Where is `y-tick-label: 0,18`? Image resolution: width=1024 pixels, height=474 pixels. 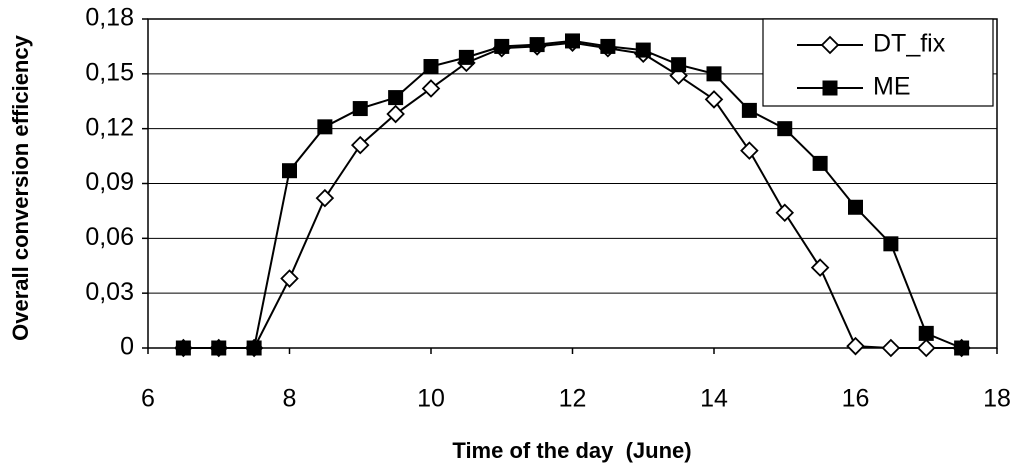
y-tick-label: 0,18 is located at coordinates (109, 18).